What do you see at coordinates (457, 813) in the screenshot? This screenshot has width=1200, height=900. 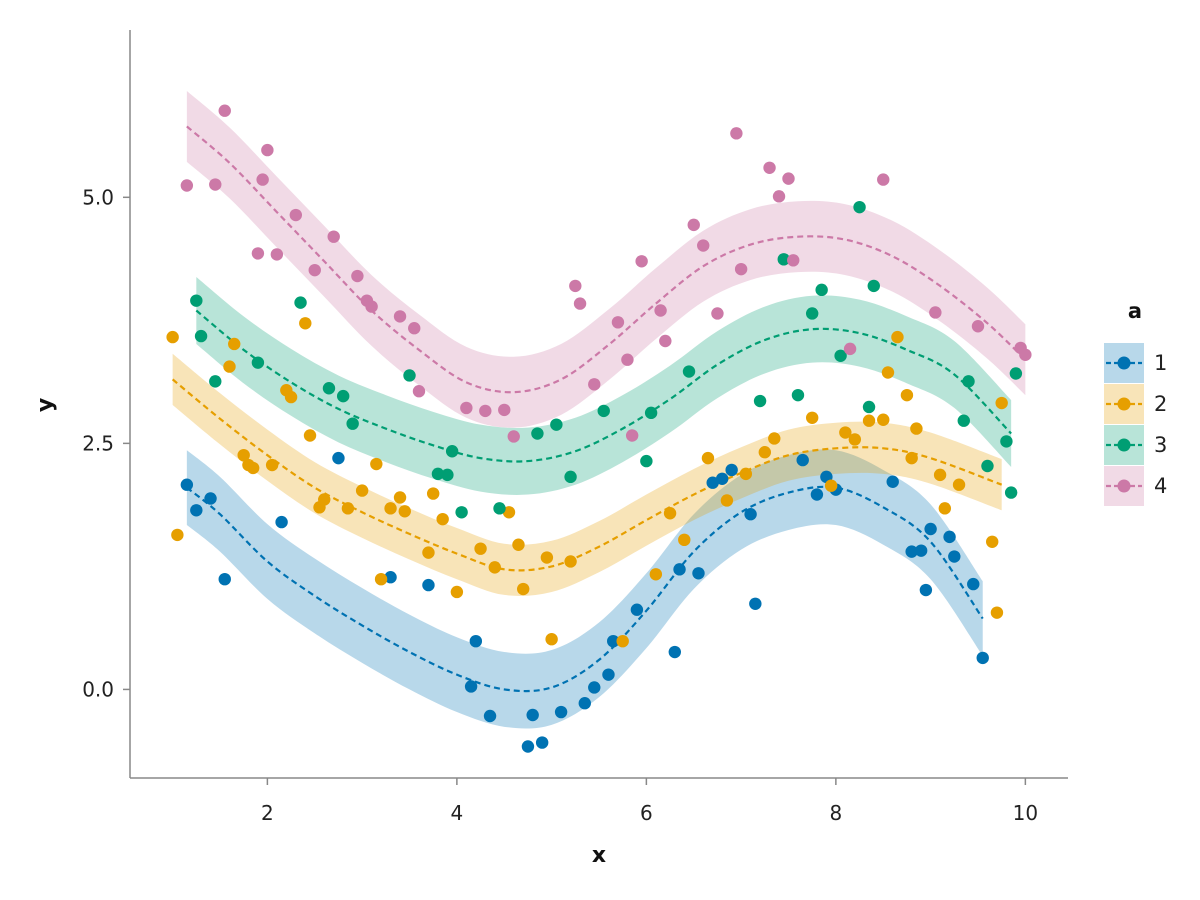 I see `x-tick-label: 4` at bounding box center [457, 813].